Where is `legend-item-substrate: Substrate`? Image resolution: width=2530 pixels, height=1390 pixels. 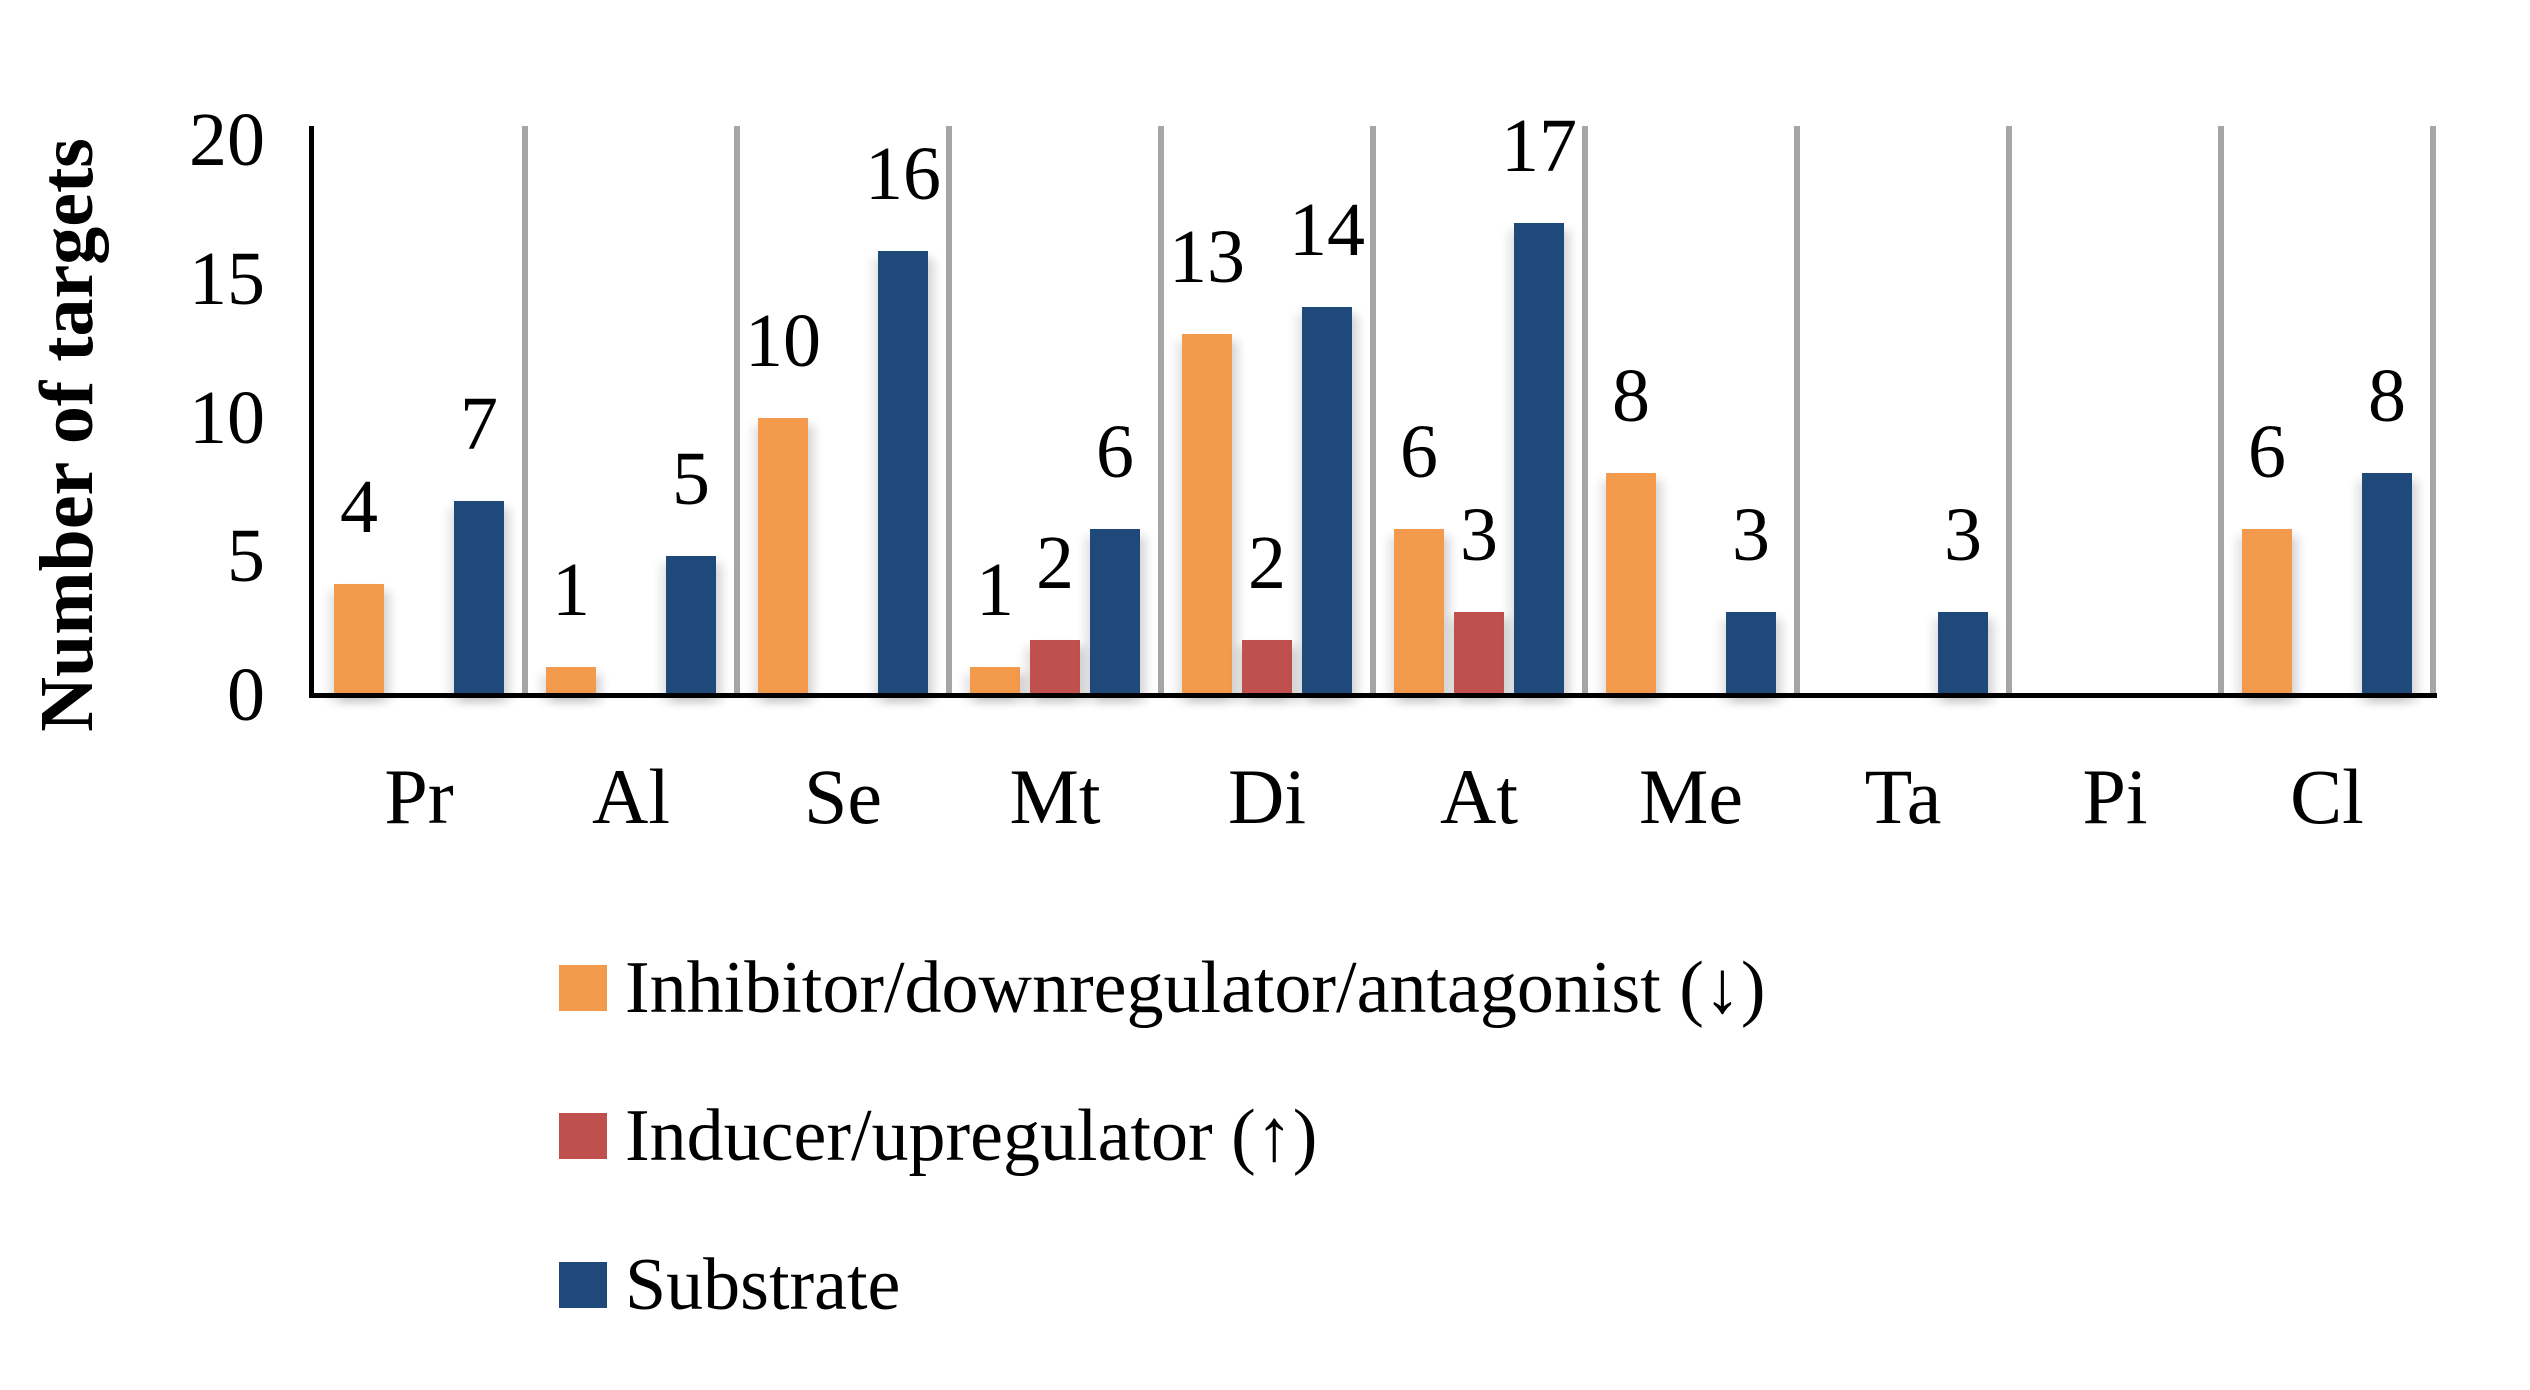
legend-item-substrate: Substrate is located at coordinates (729, 1284).